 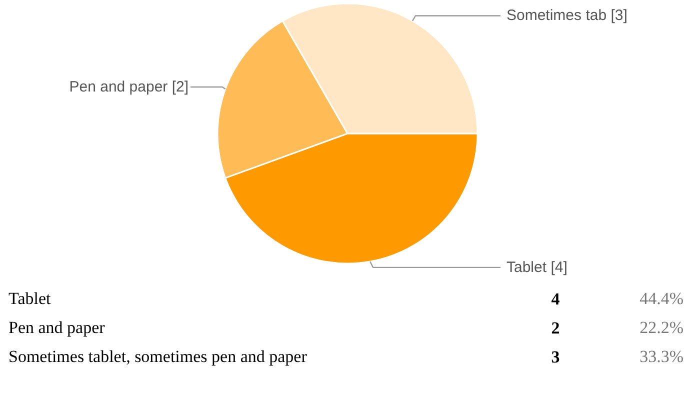 I want to click on text: Pen and paper, so click(x=57, y=327).